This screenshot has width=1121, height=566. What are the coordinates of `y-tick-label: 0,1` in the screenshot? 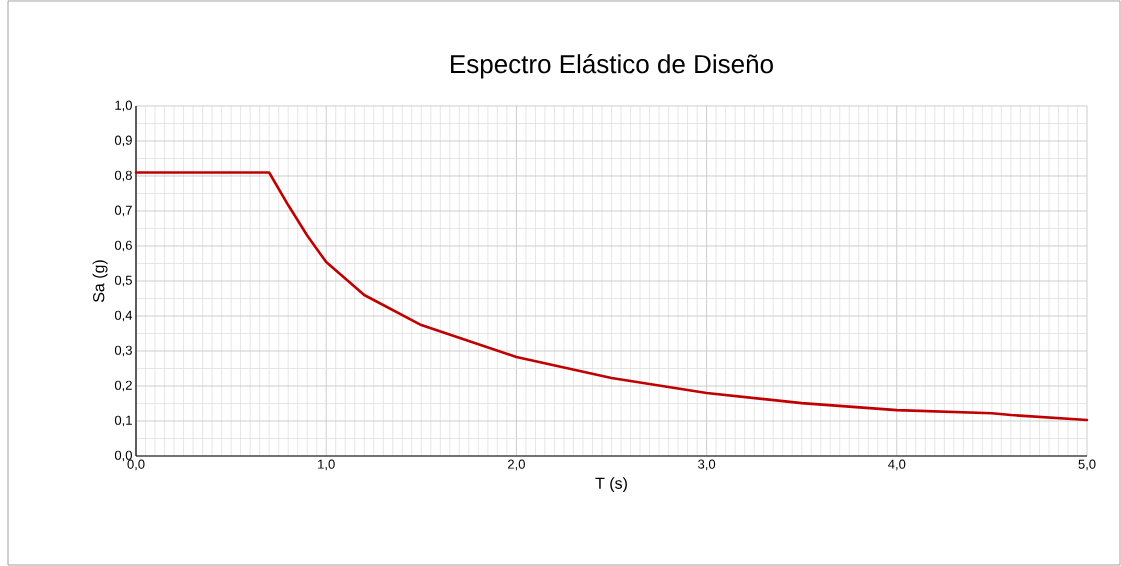 It's located at (123, 421).